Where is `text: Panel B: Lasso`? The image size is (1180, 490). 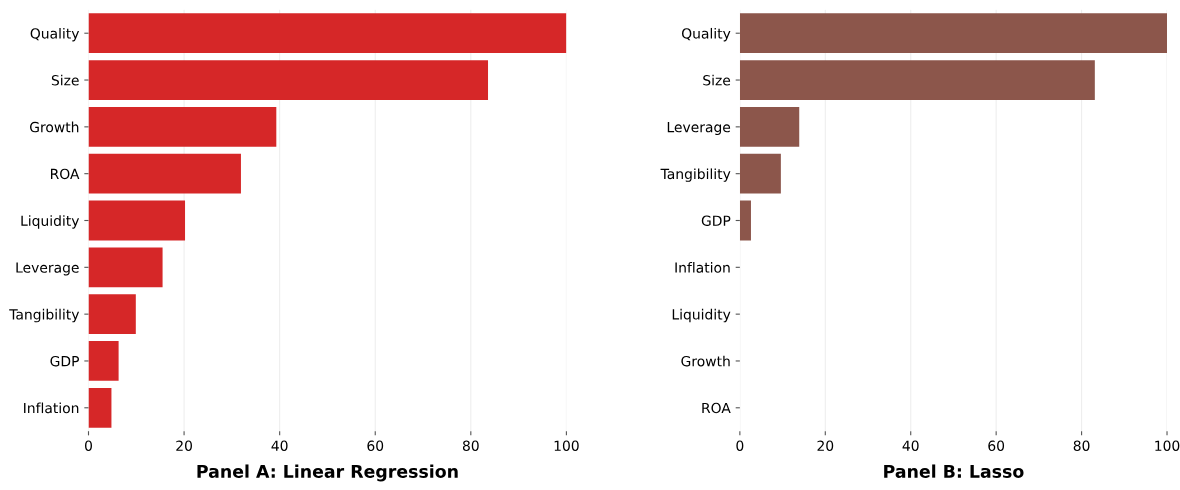 text: Panel B: Lasso is located at coordinates (954, 471).